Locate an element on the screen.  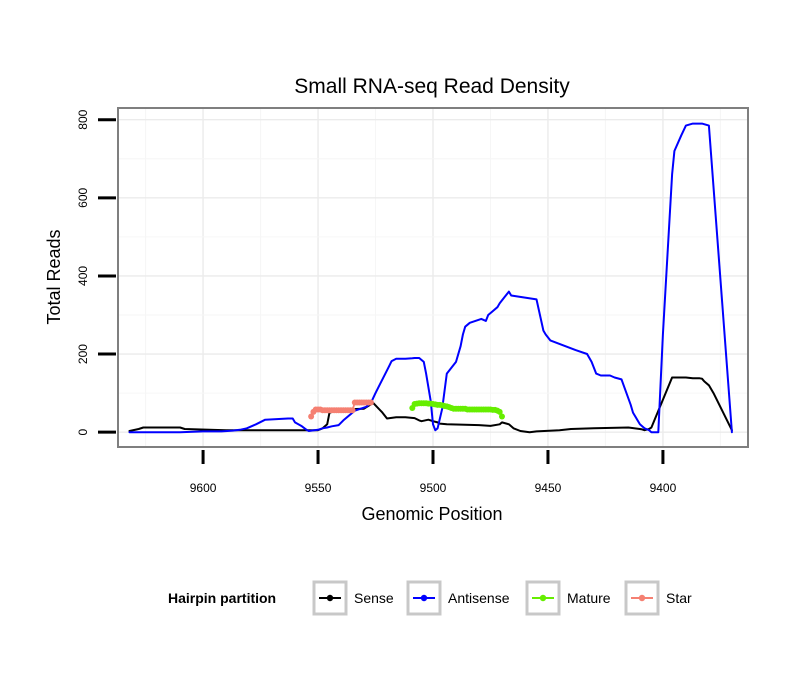
x-tick-label: 9450 is located at coordinates (548, 488).